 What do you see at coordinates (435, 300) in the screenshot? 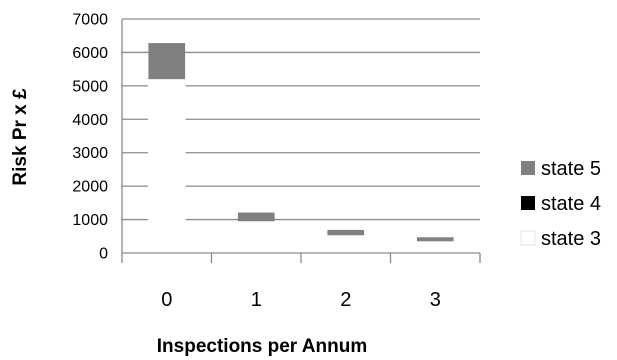
I see `x-tick-label: 3` at bounding box center [435, 300].